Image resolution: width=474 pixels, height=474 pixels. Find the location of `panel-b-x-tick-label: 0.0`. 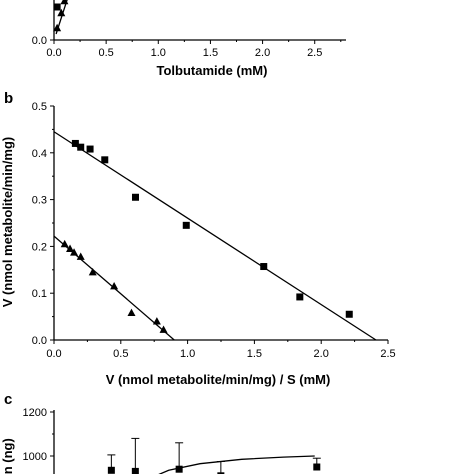

panel-b-x-tick-label: 0.0 is located at coordinates (53, 354).